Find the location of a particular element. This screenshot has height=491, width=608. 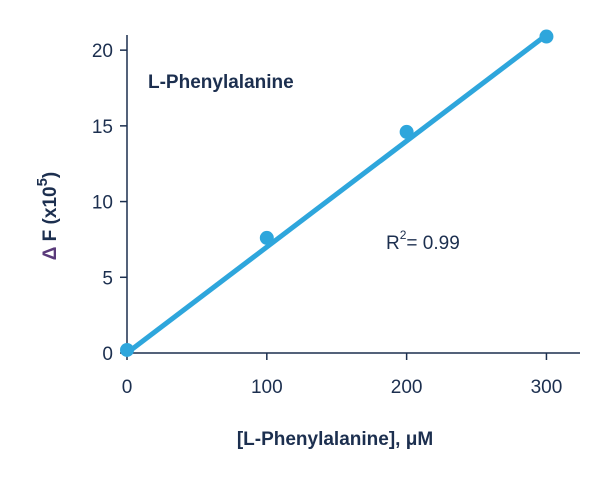

y-label-exp: 5 is located at coordinates (42, 182).